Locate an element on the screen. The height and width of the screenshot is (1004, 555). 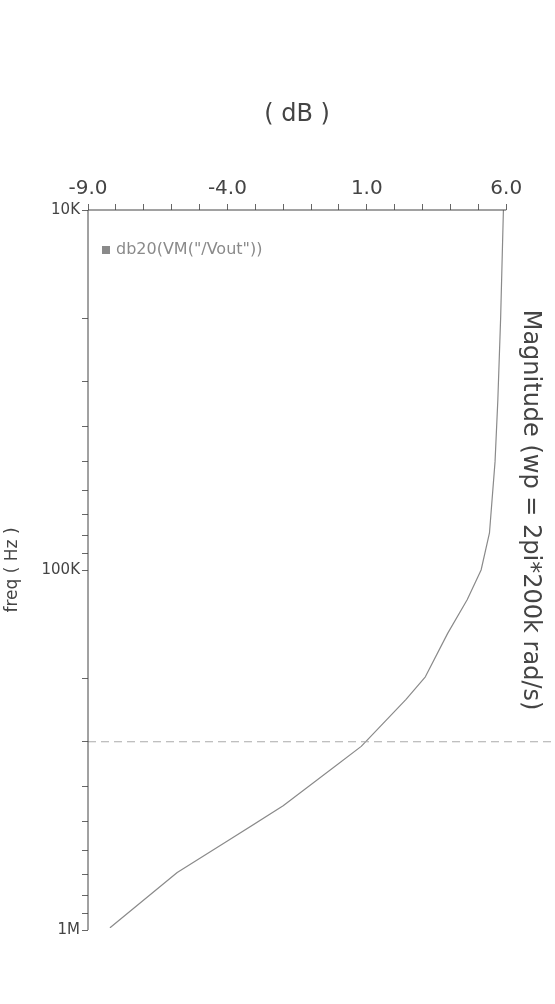
y-tick-label: 1M is located at coordinates (68, 928).